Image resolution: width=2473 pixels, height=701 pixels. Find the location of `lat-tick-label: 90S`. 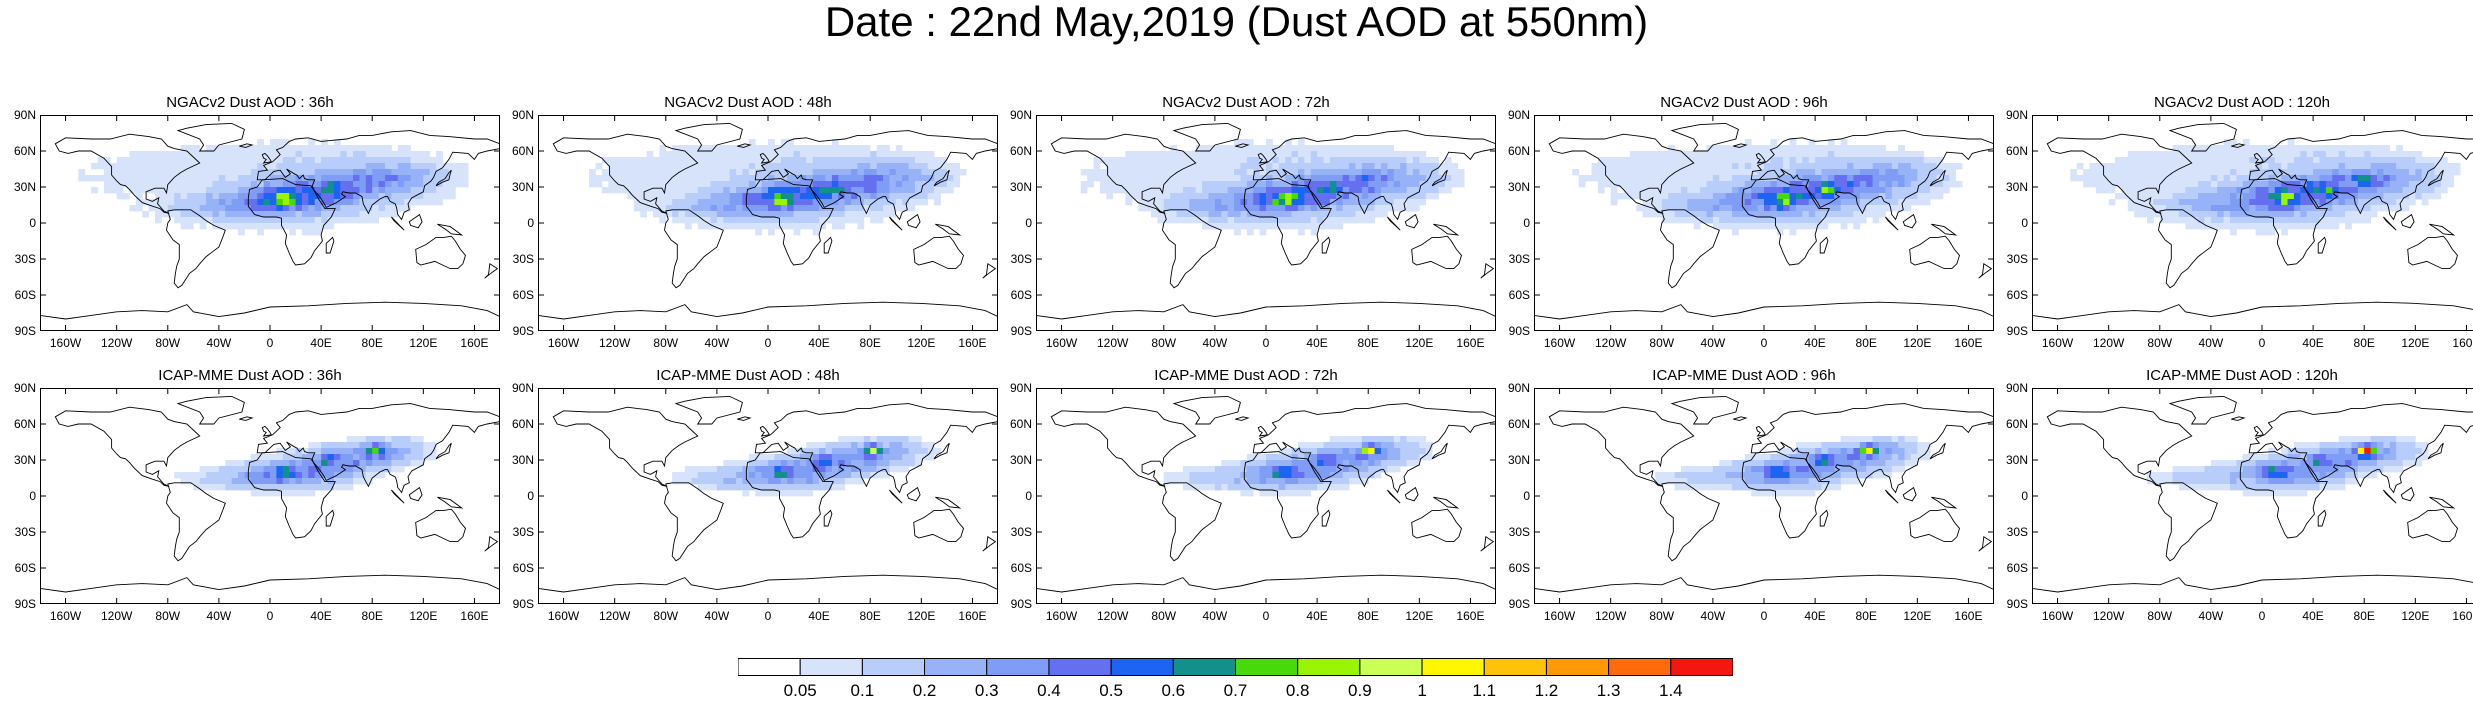

lat-tick-label: 90S is located at coordinates (1519, 604).